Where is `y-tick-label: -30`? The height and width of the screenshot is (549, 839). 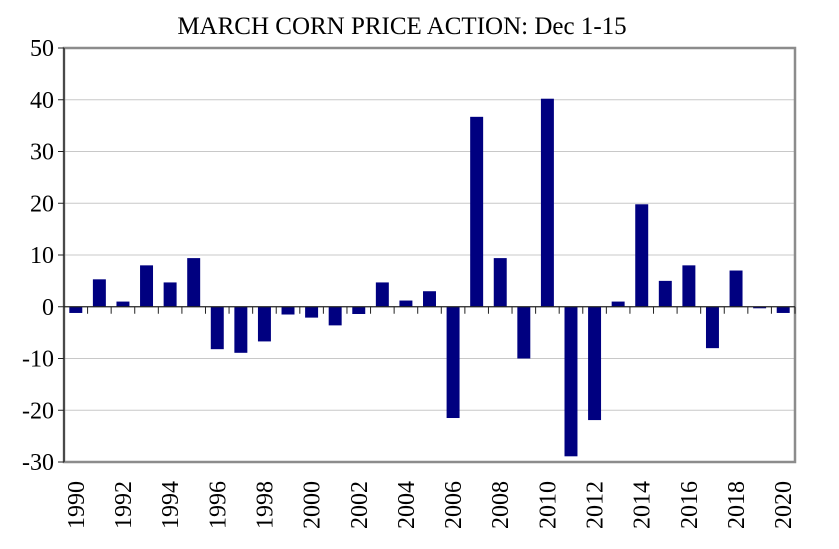 y-tick-label: -30 is located at coordinates (38, 463).